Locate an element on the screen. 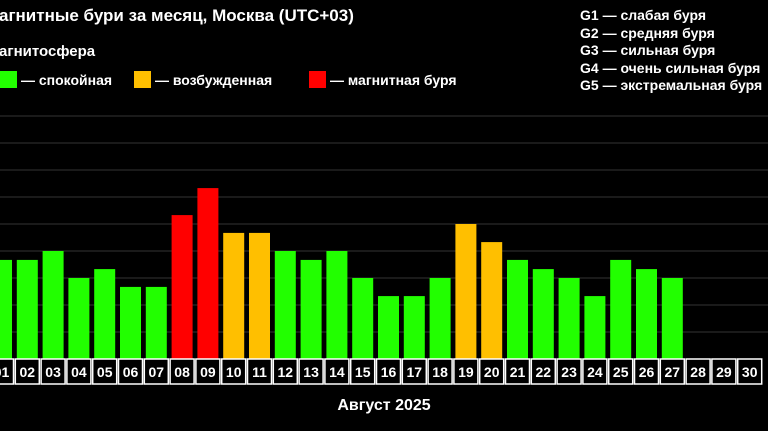 The width and height of the screenshot is (768, 431). tick-label-20: 20 is located at coordinates (492, 372).